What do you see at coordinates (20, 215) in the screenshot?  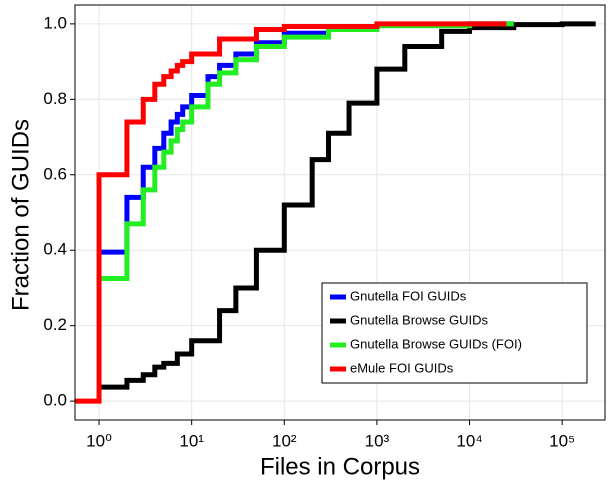 I see `y-axis-title: Fraction of GUIDs` at bounding box center [20, 215].